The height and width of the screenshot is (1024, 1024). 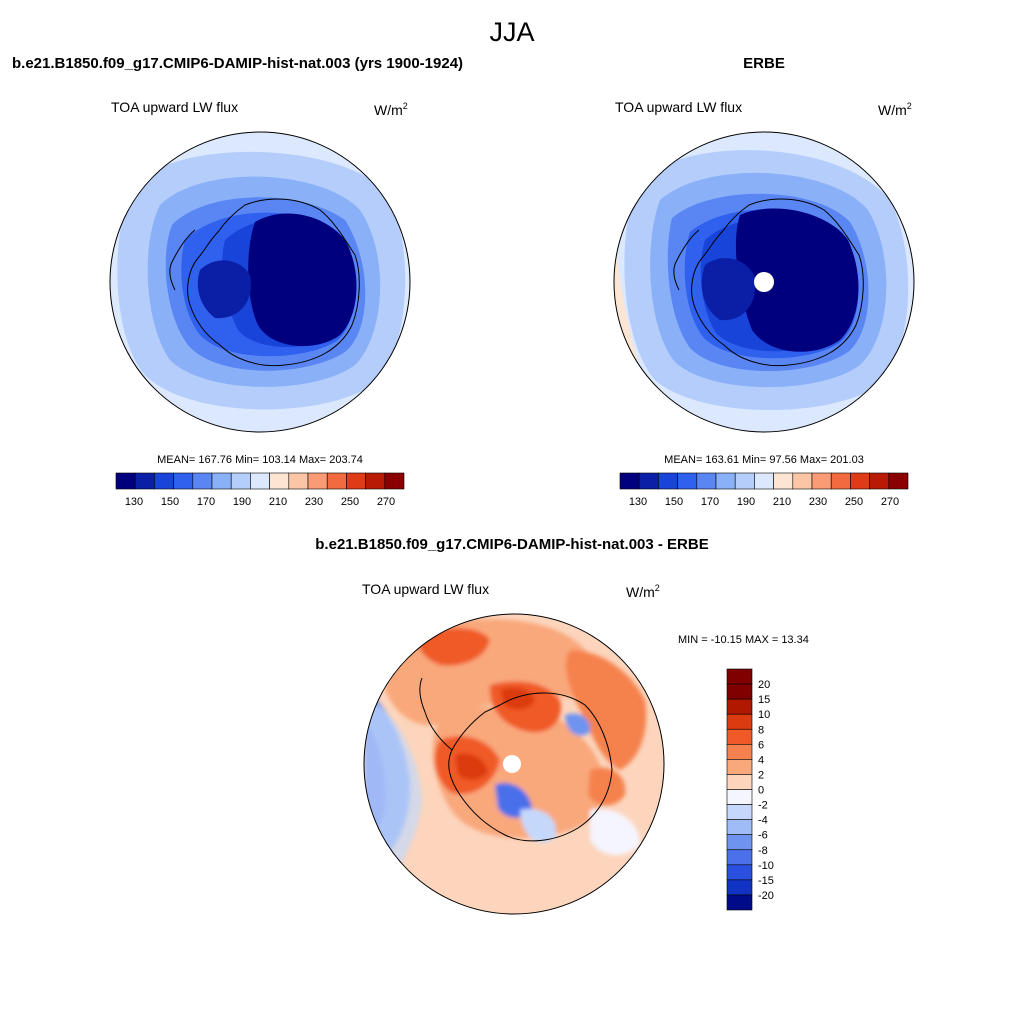 I want to click on colorbar-tick-label: 2, so click(x=761, y=775).